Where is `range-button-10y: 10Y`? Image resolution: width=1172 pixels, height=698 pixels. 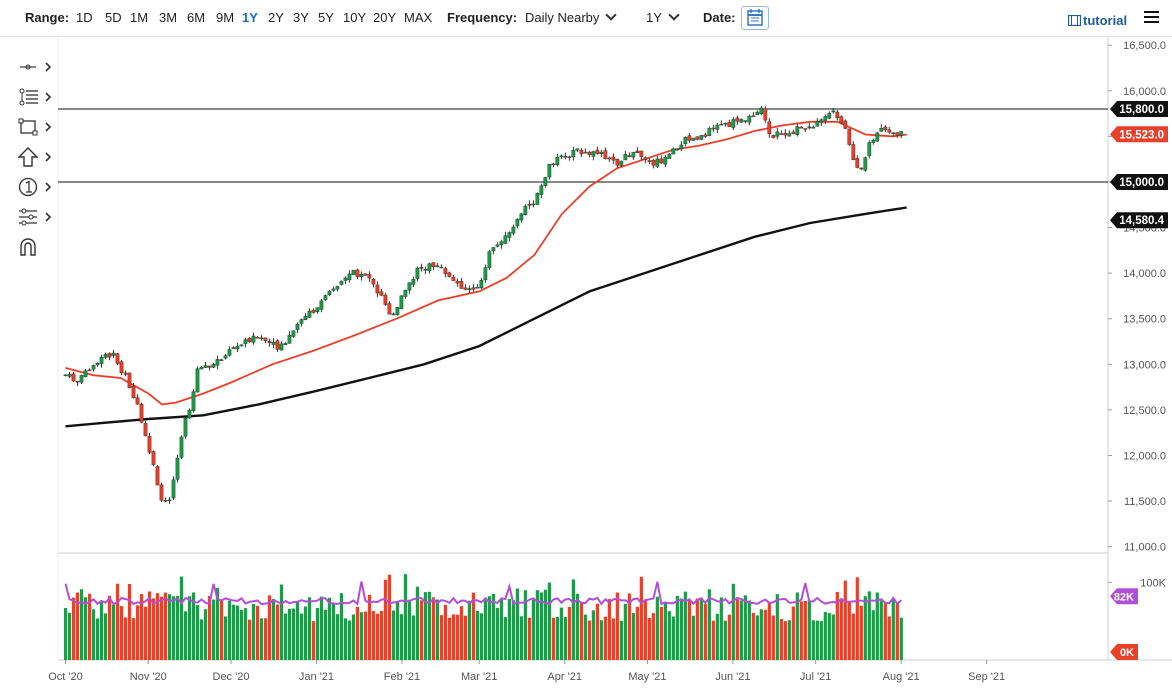
range-button-10y: 10Y is located at coordinates (355, 17).